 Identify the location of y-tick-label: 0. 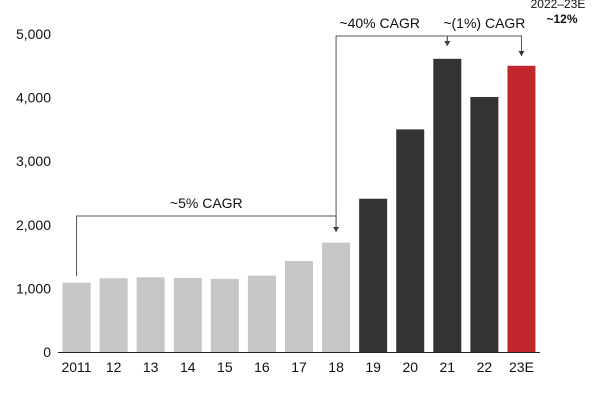
(47, 352).